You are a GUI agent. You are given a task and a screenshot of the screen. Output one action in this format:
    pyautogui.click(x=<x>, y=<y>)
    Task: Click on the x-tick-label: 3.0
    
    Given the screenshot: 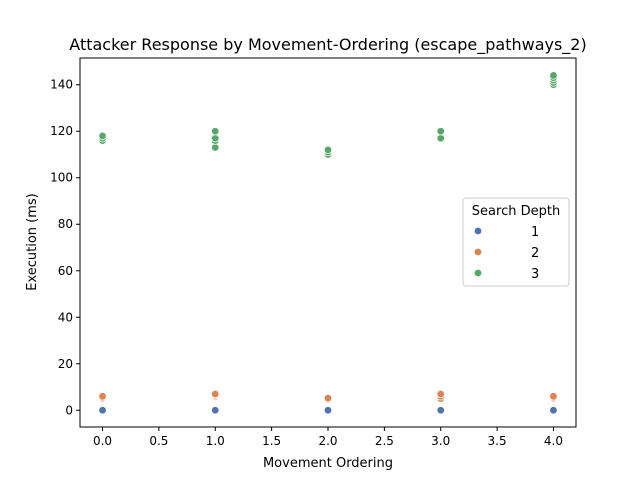 What is the action you would take?
    pyautogui.click(x=440, y=441)
    